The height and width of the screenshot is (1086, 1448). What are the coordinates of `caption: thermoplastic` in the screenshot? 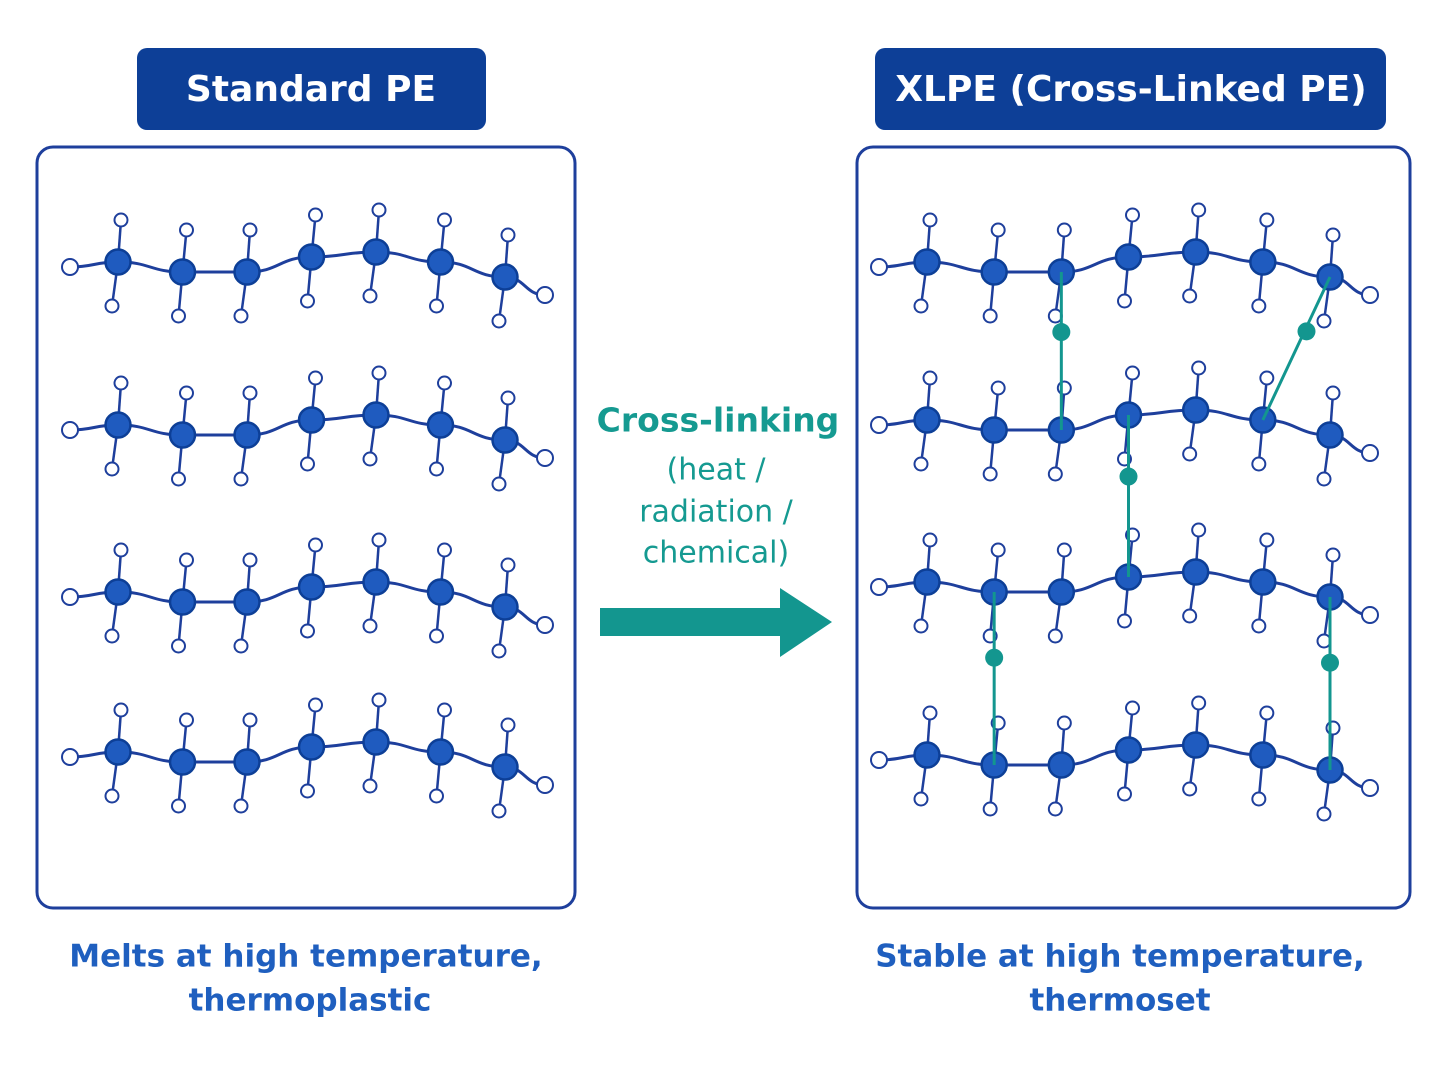 It's located at (310, 1001).